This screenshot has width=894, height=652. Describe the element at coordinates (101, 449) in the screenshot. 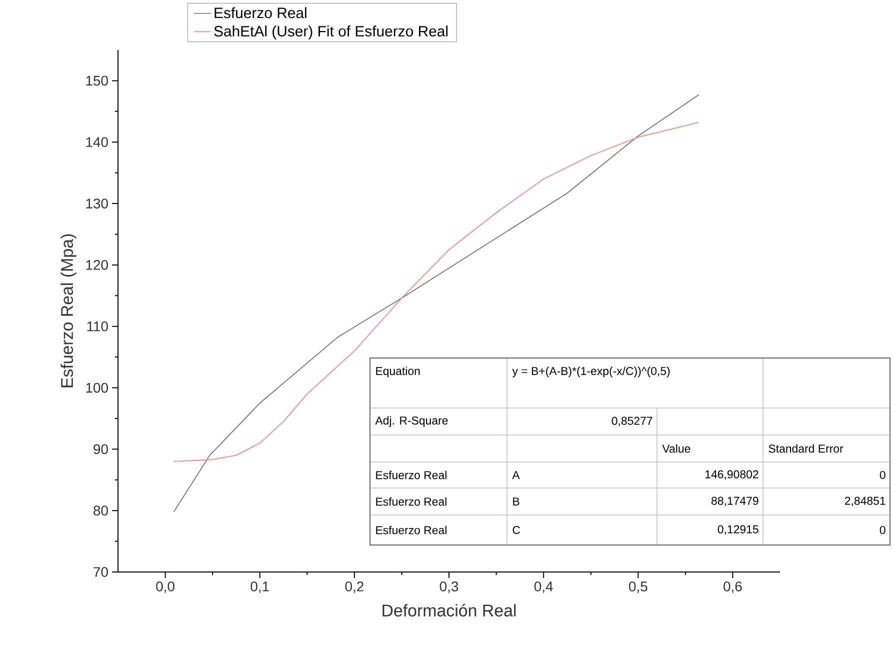

I see `y-tick-label: 90` at that location.